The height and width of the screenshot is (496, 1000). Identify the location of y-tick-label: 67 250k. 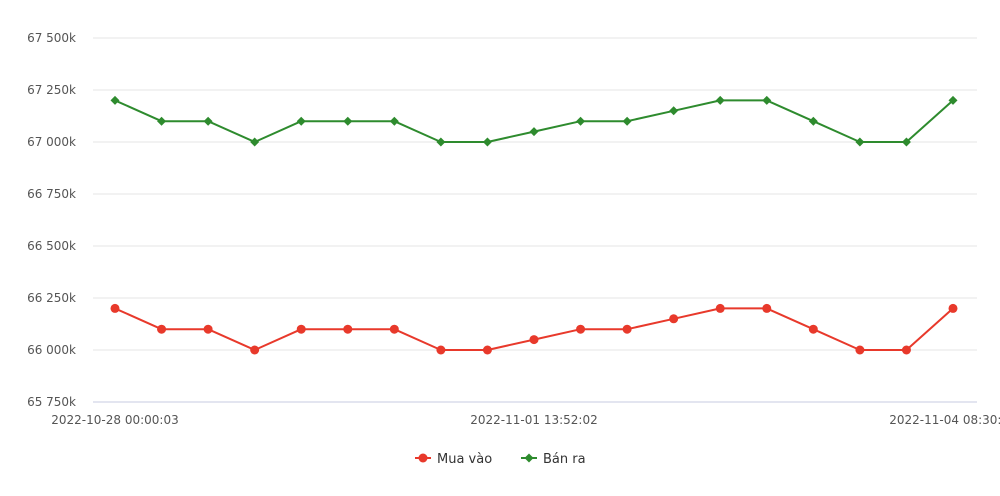
(51, 90).